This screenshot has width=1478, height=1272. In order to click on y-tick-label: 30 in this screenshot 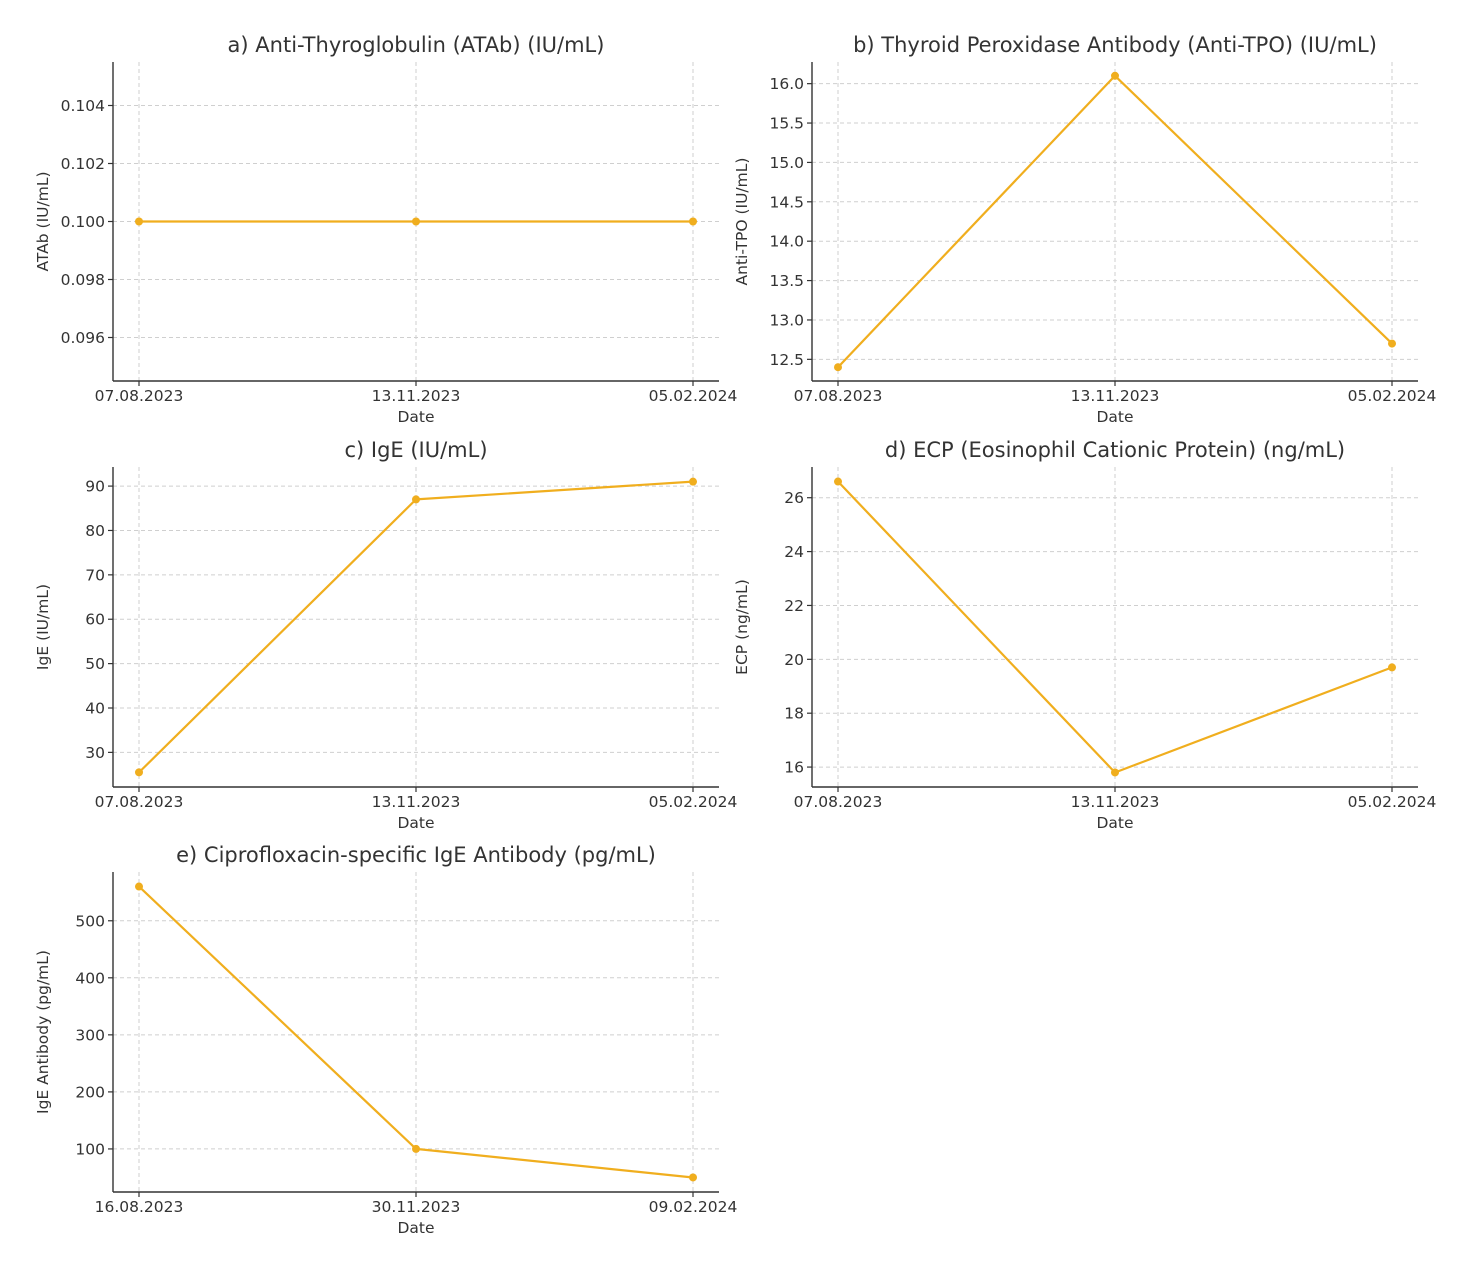, I will do `click(95, 753)`.